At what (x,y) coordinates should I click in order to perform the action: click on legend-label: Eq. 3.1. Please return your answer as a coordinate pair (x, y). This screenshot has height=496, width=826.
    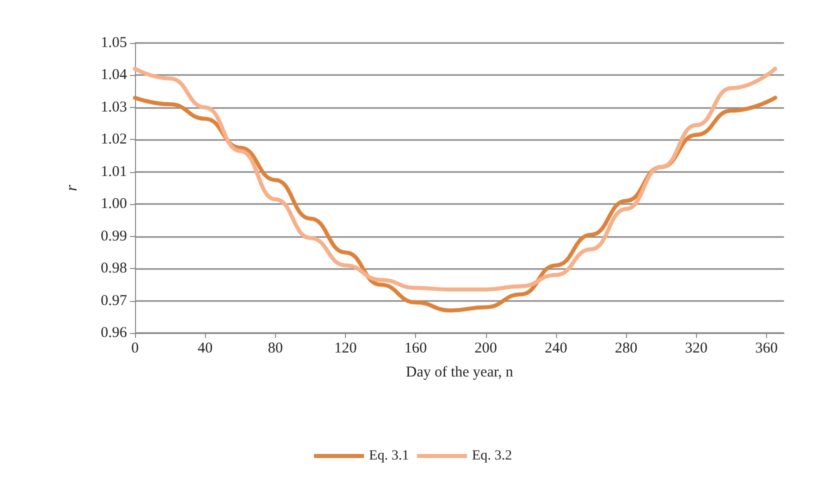
    Looking at the image, I should click on (389, 456).